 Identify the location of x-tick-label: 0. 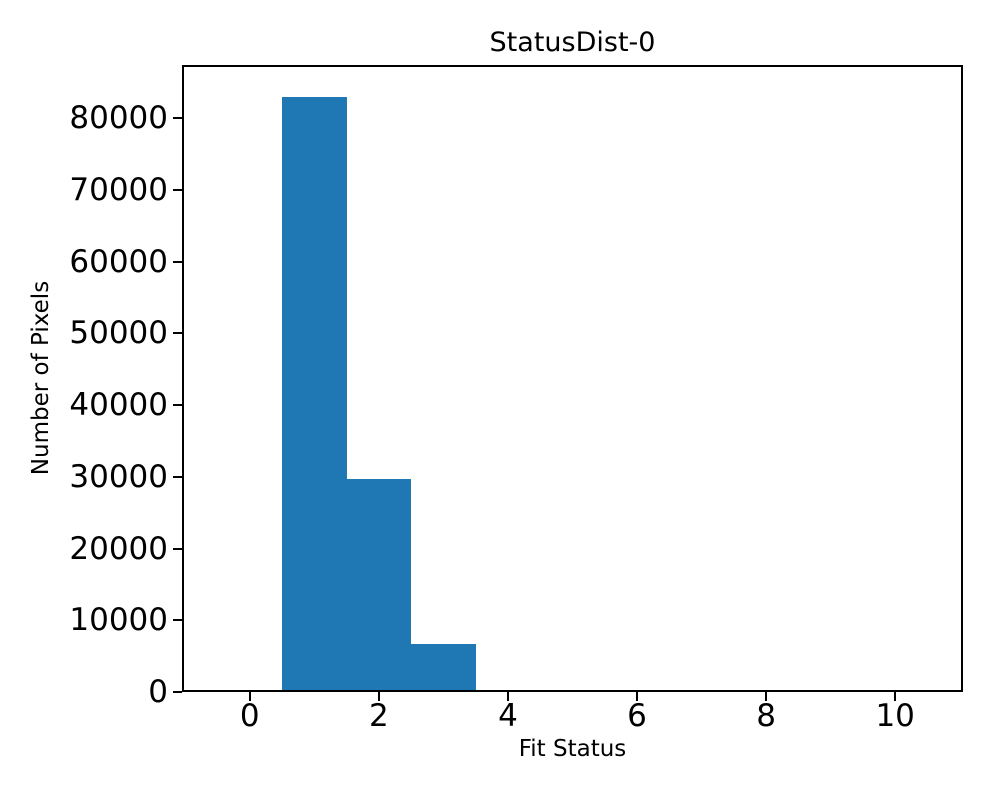
(249, 716).